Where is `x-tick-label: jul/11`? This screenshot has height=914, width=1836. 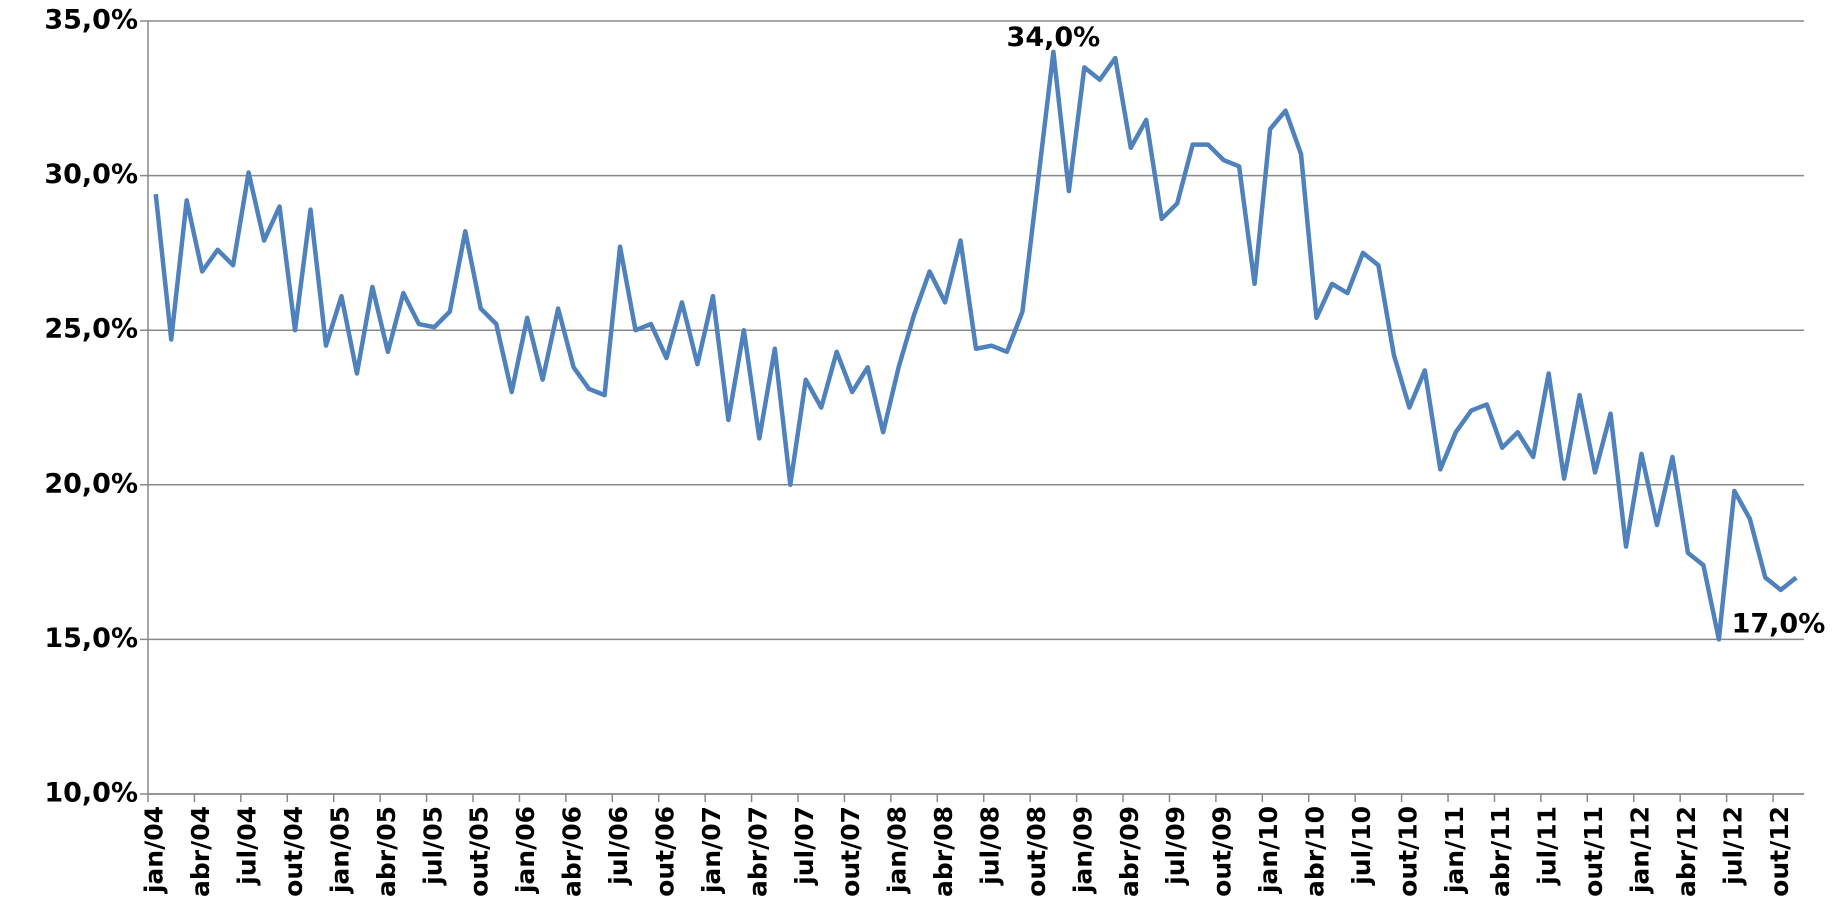
x-tick-label: jul/11 is located at coordinates (1547, 846).